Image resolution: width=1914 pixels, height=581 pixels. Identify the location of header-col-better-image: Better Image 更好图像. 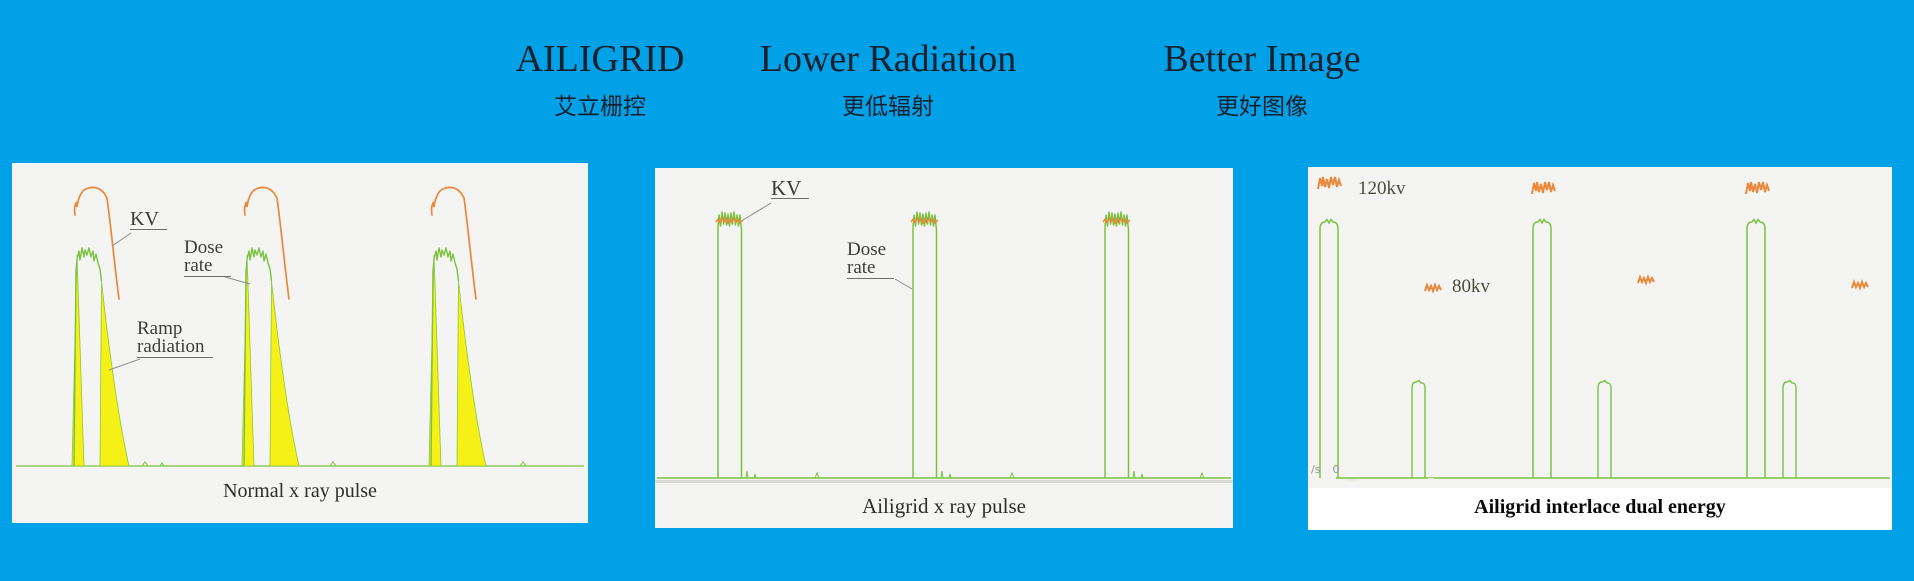
(1261, 79).